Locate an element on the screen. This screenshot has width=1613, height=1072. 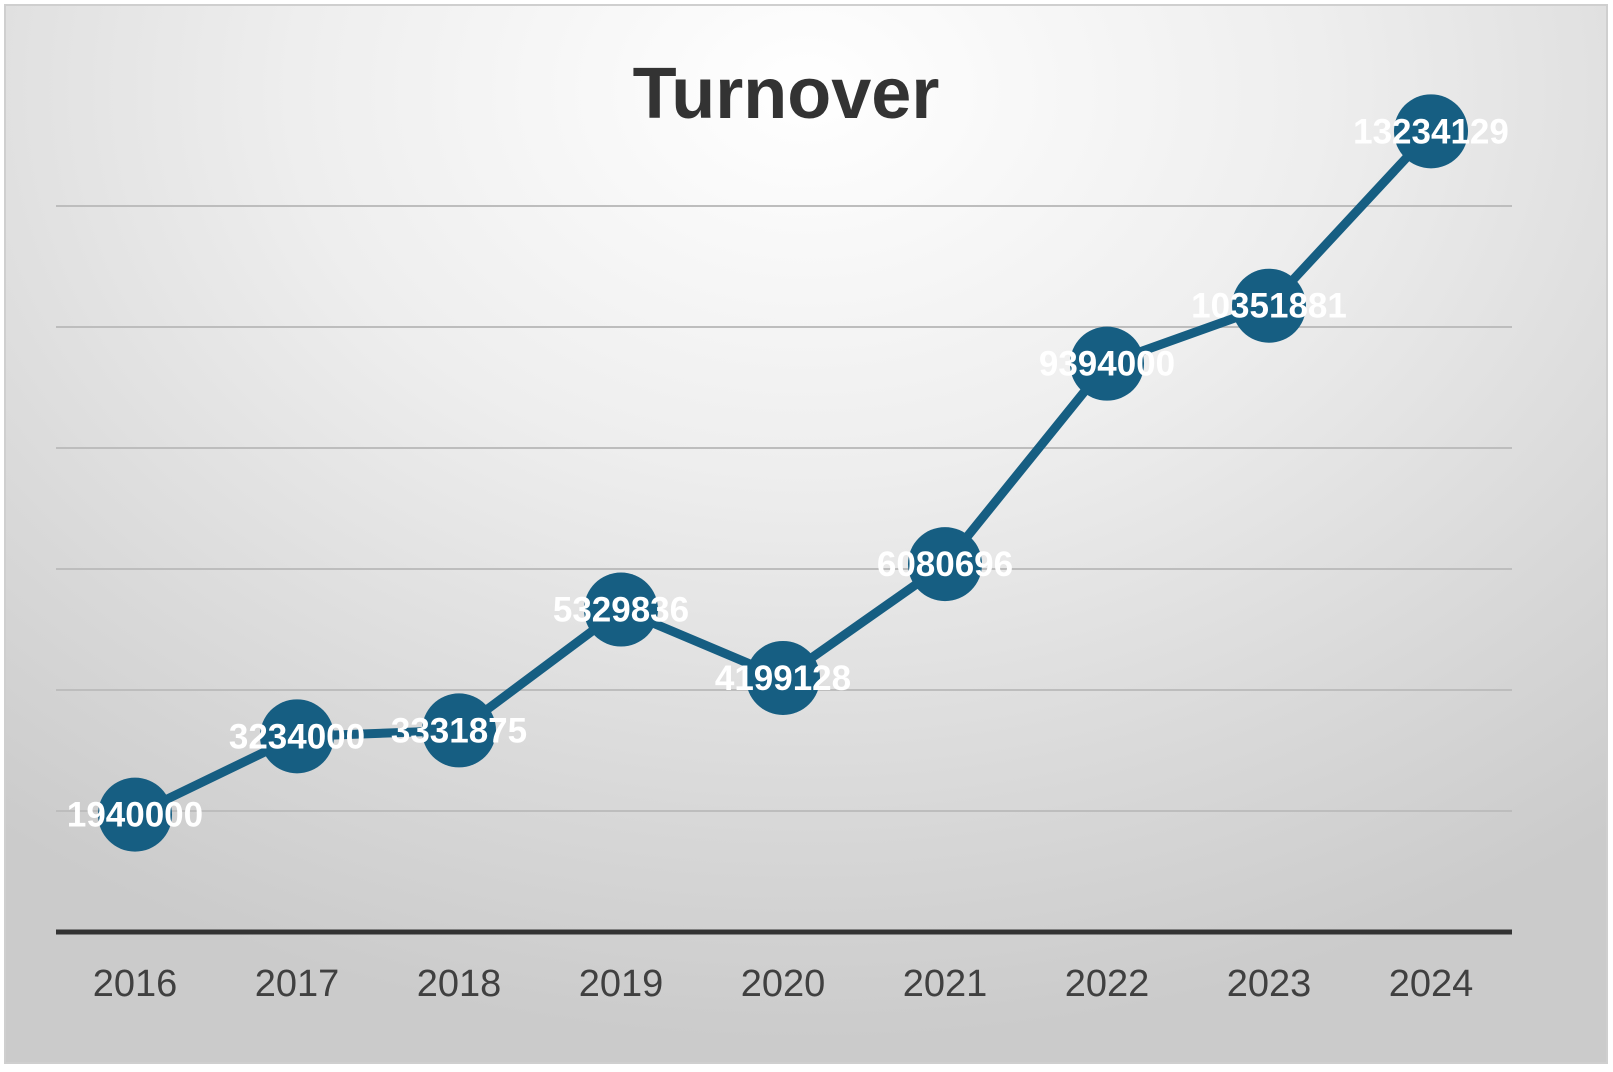
data-label: 10351881 is located at coordinates (1269, 306).